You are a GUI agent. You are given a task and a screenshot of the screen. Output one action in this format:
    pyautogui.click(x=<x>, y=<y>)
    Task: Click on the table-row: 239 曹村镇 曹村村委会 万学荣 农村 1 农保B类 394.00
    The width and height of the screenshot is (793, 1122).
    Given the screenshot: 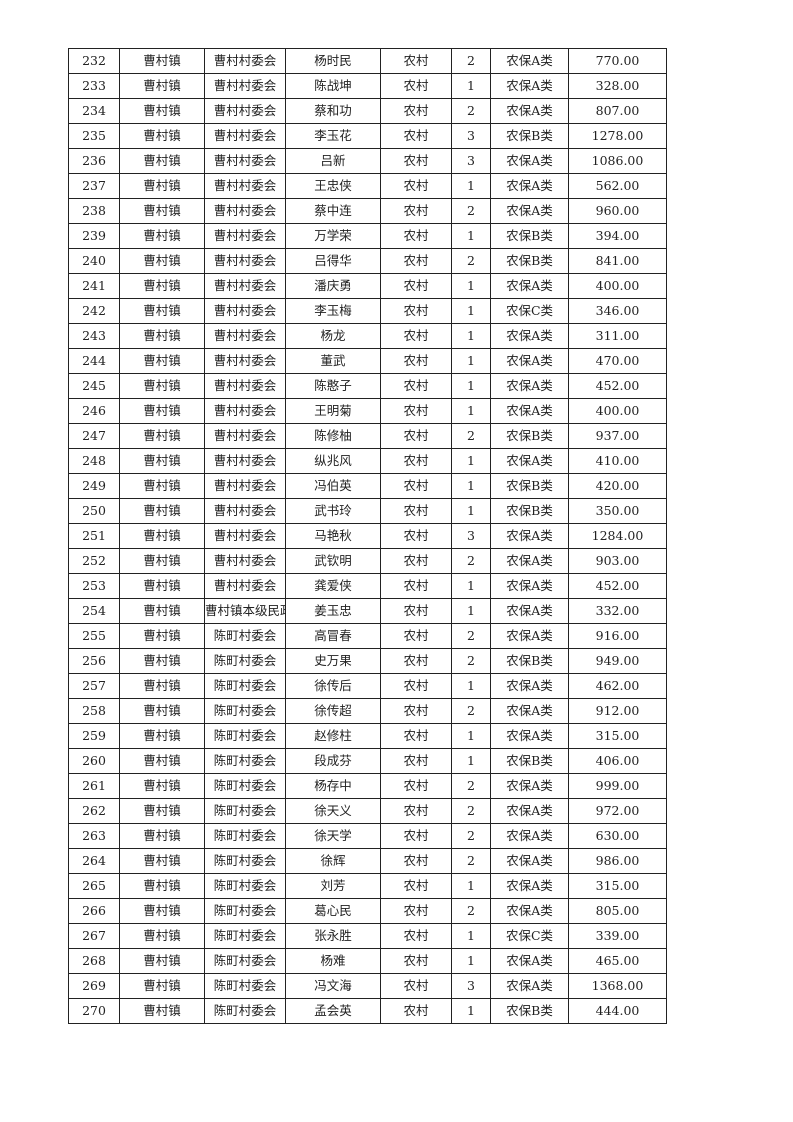 What is the action you would take?
    pyautogui.click(x=367, y=236)
    